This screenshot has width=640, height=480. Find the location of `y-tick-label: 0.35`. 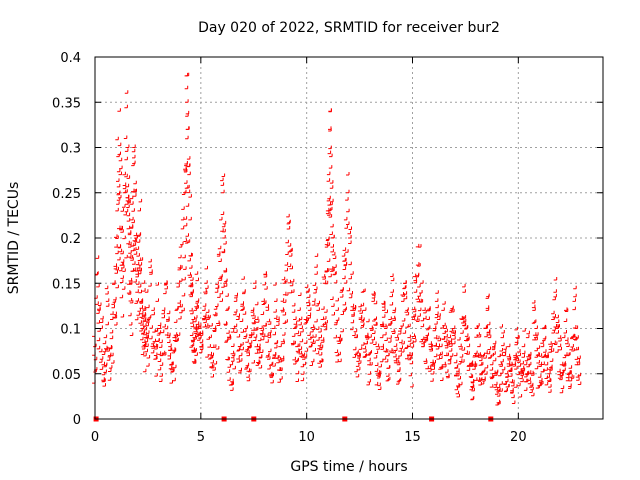

y-tick-label: 0.35 is located at coordinates (66, 103).